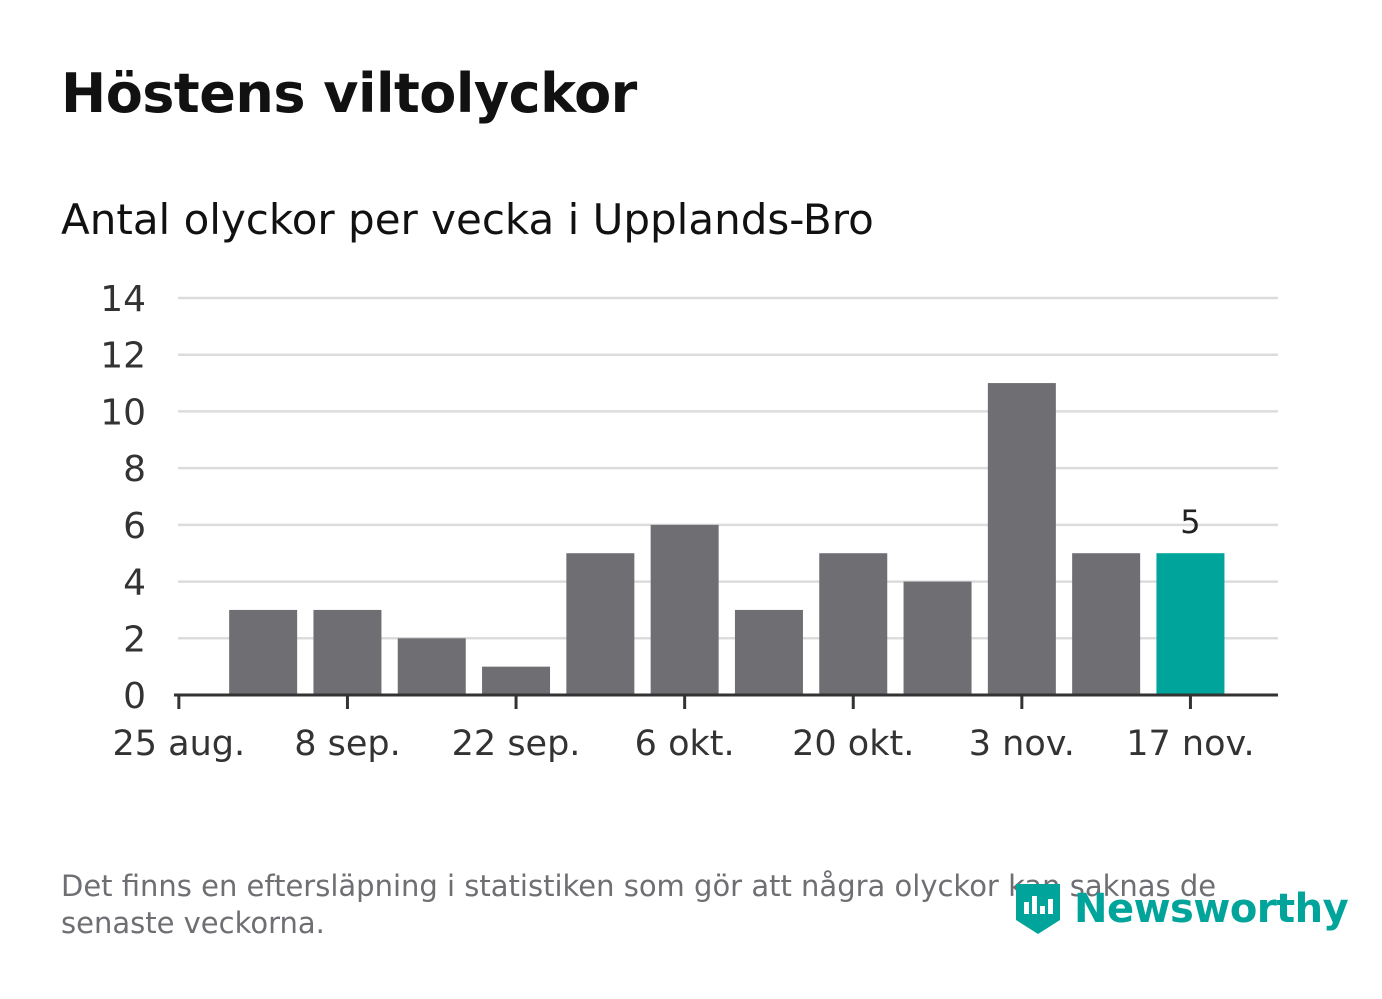 The height and width of the screenshot is (999, 1382). Describe the element at coordinates (685, 744) in the screenshot. I see `x-tick-label: 6 okt.` at that location.